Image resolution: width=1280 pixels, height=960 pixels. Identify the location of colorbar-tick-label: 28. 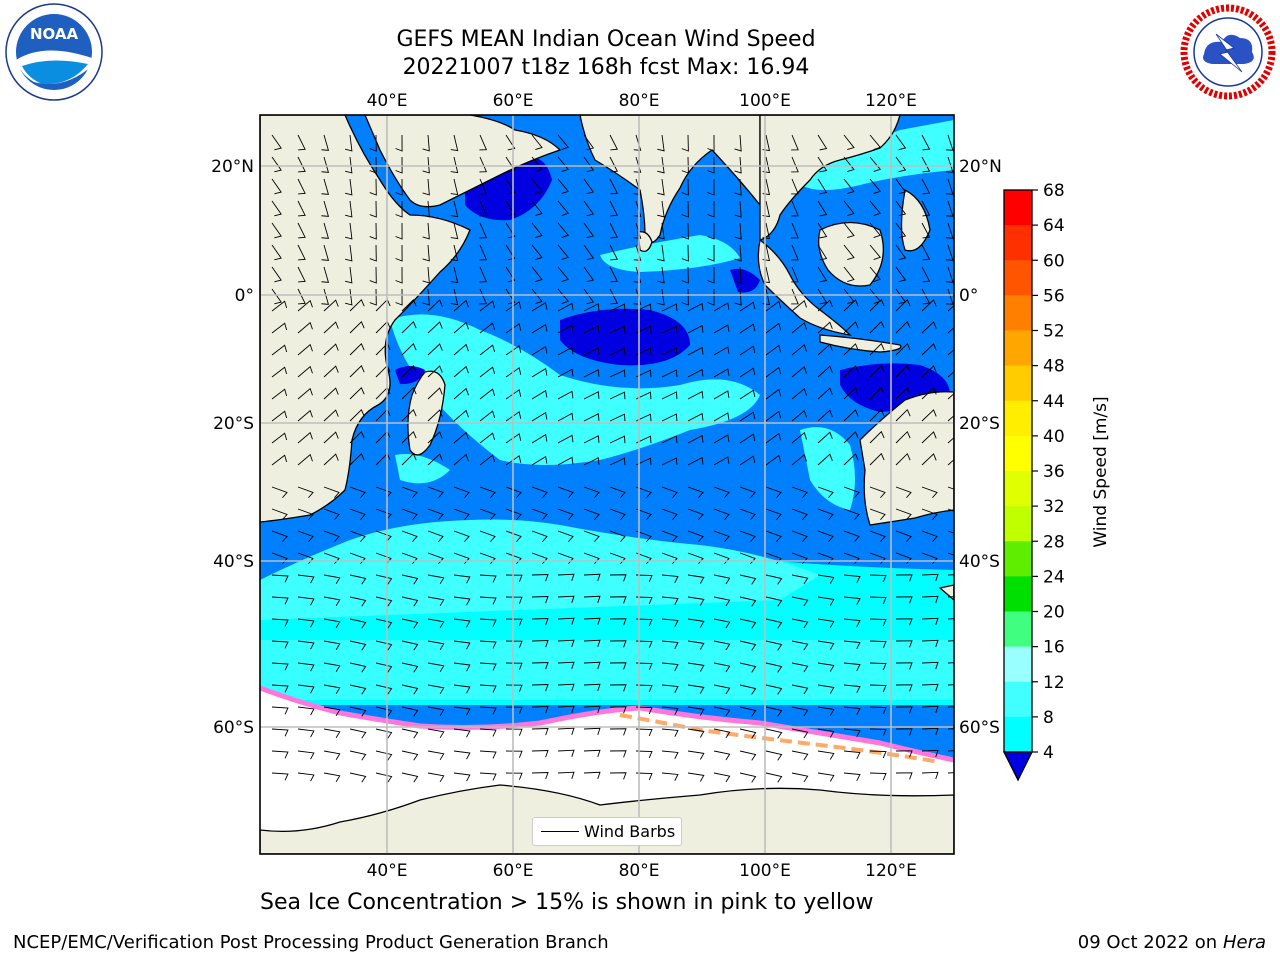
(1054, 542).